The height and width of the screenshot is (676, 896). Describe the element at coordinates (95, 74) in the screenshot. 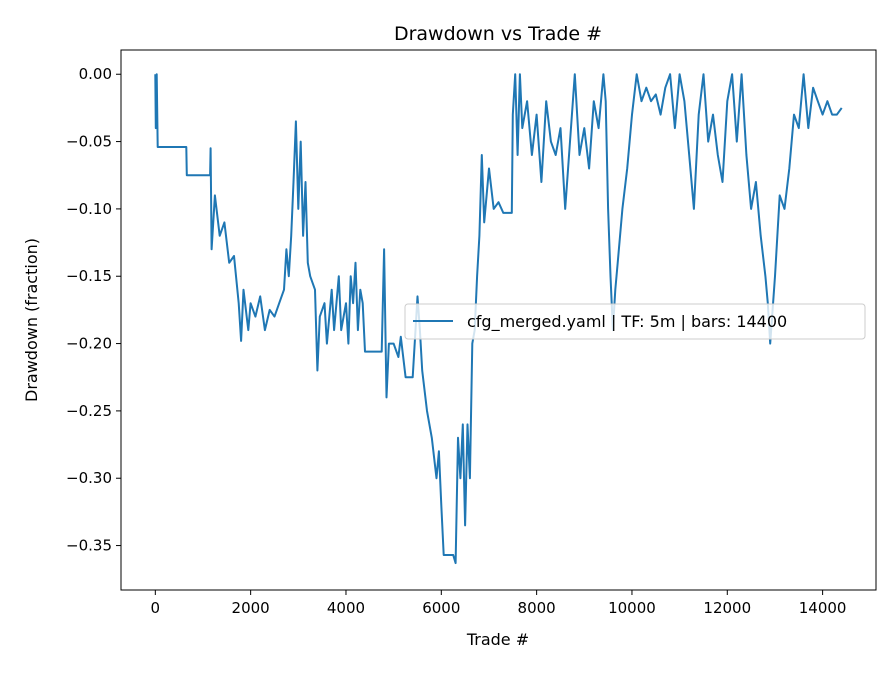

I see `y-tick-label: 0.00` at that location.